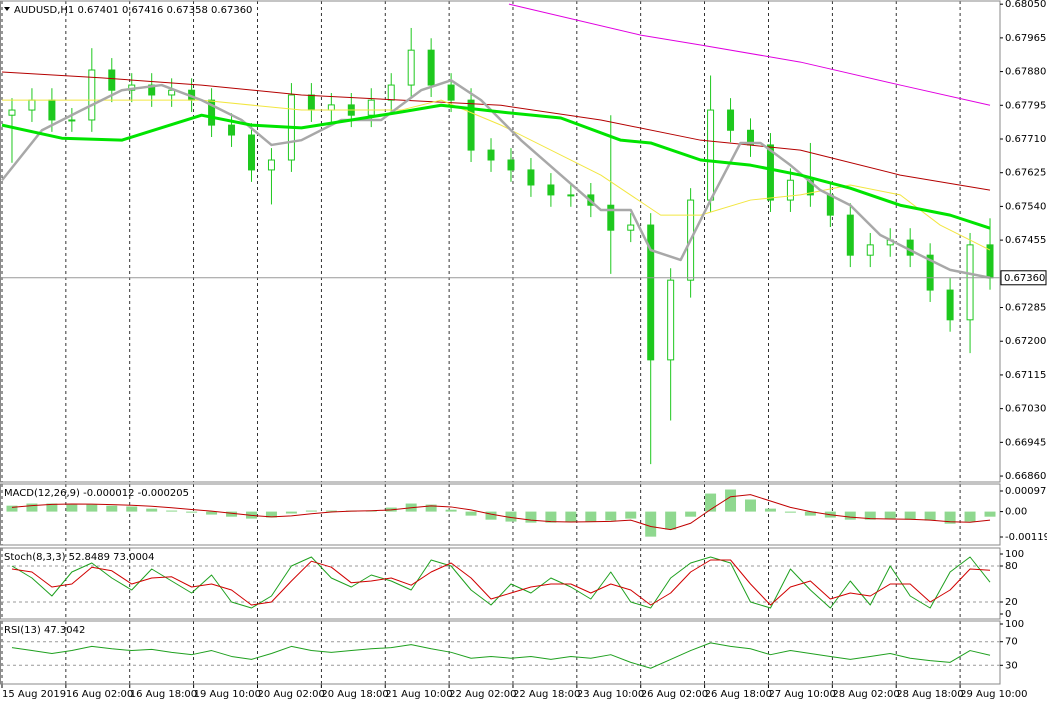  Describe the element at coordinates (1023, 278) in the screenshot. I see `current-price-box` at that location.